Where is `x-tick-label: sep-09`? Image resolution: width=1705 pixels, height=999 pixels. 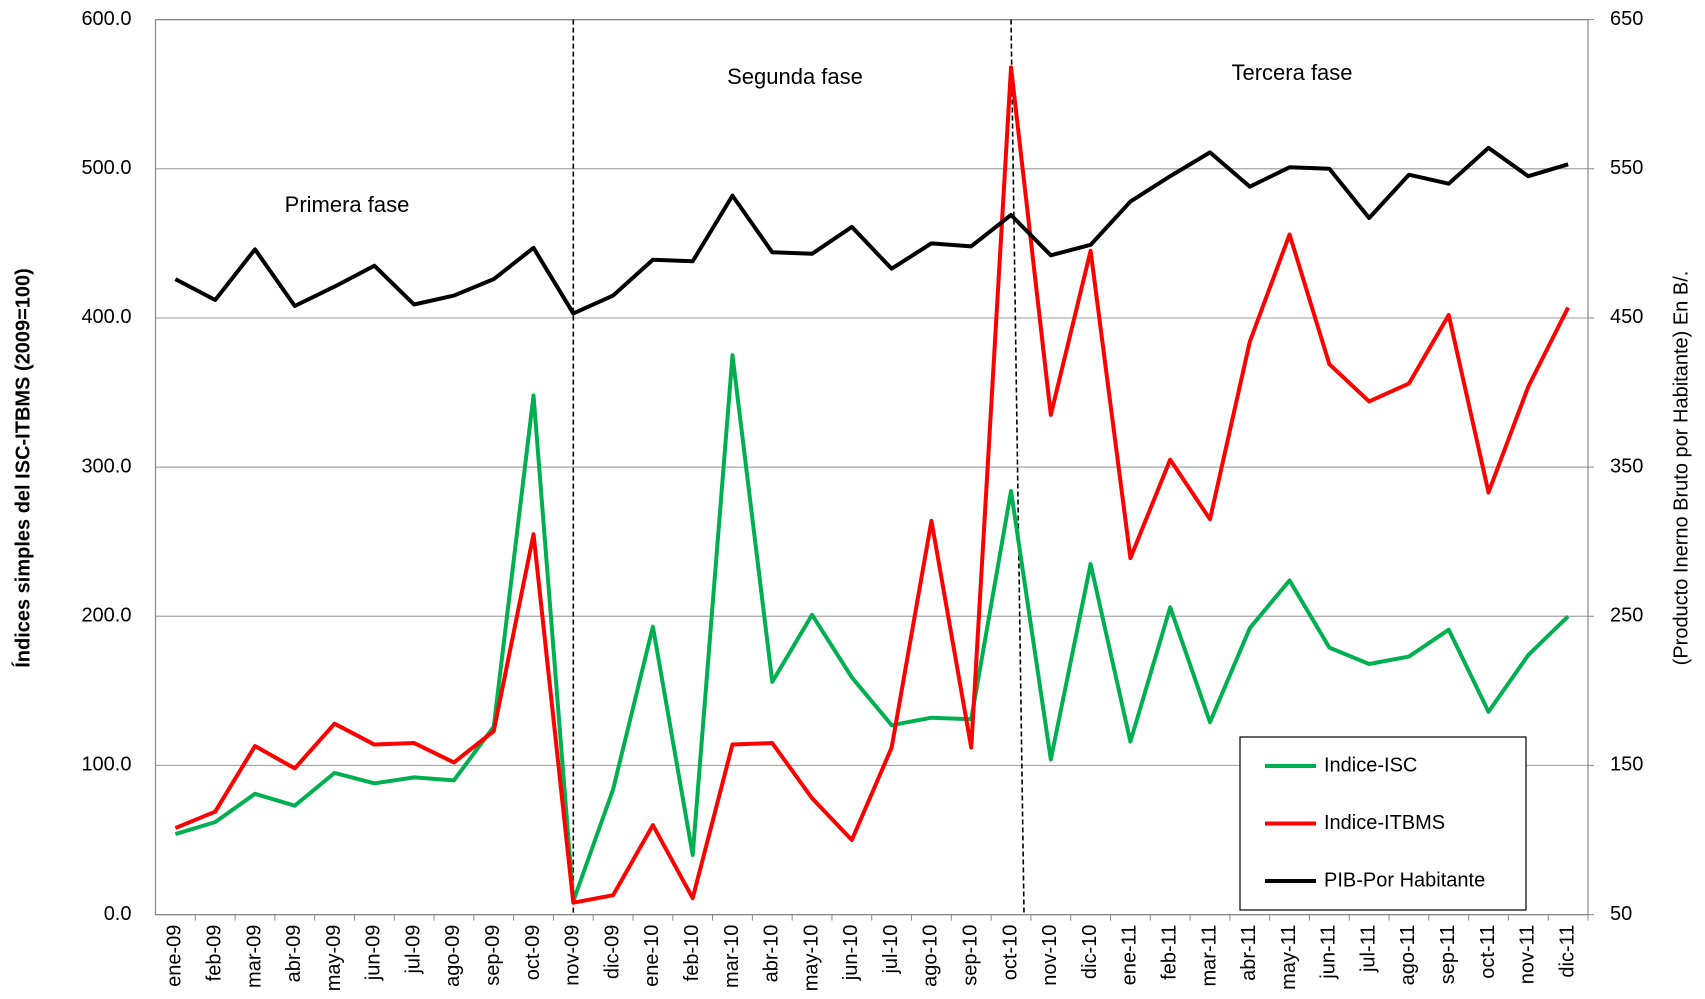
x-tick-label: sep-09 is located at coordinates (493, 955).